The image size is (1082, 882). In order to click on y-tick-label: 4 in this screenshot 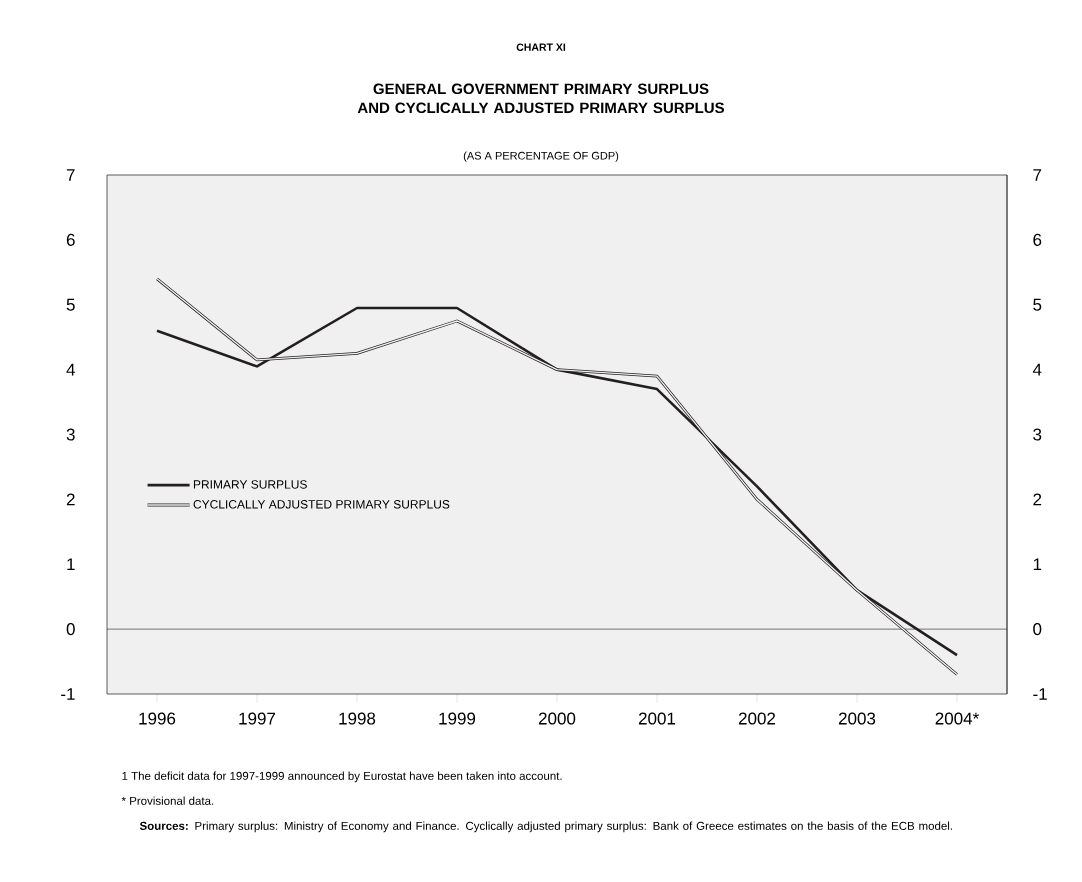, I will do `click(70, 369)`.